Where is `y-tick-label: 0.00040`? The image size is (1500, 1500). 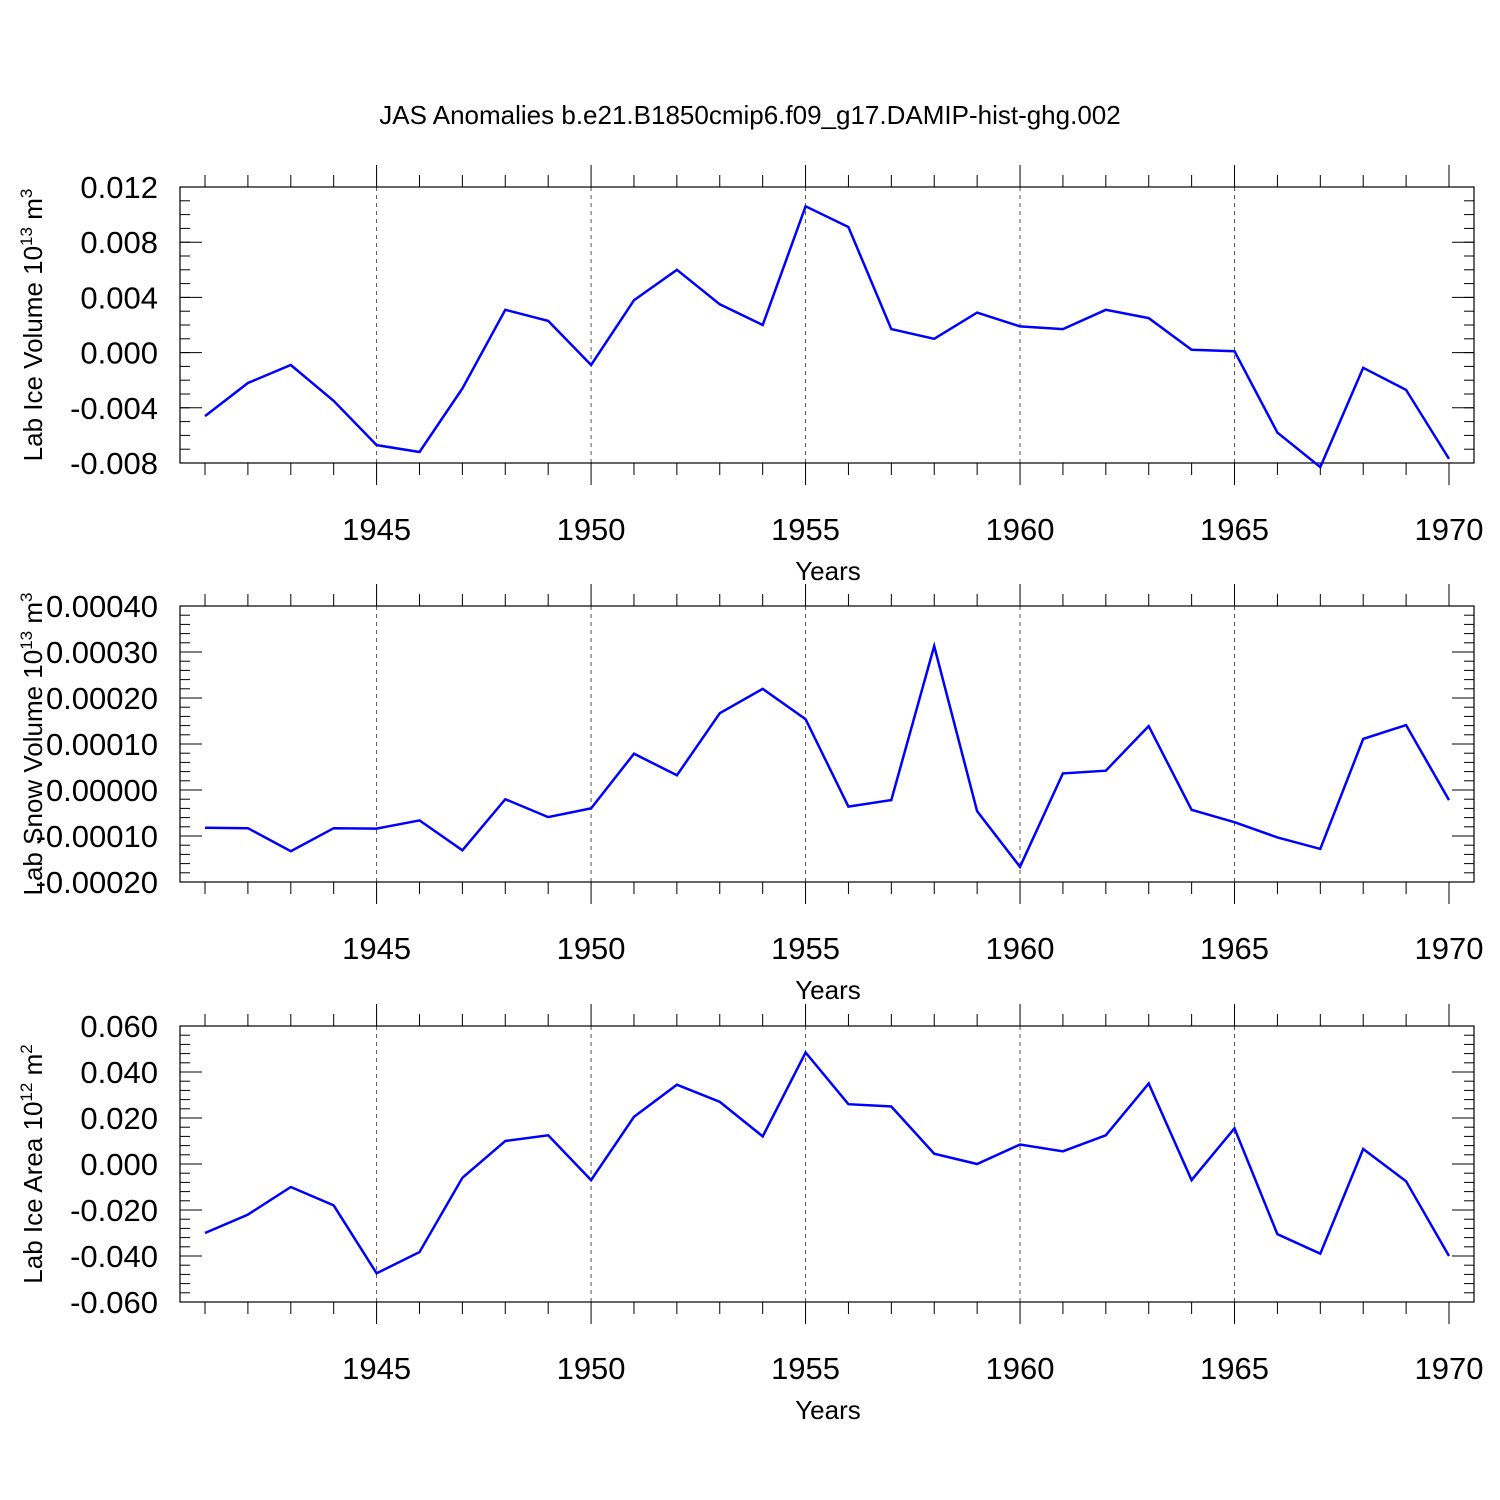 y-tick-label: 0.00040 is located at coordinates (102, 606).